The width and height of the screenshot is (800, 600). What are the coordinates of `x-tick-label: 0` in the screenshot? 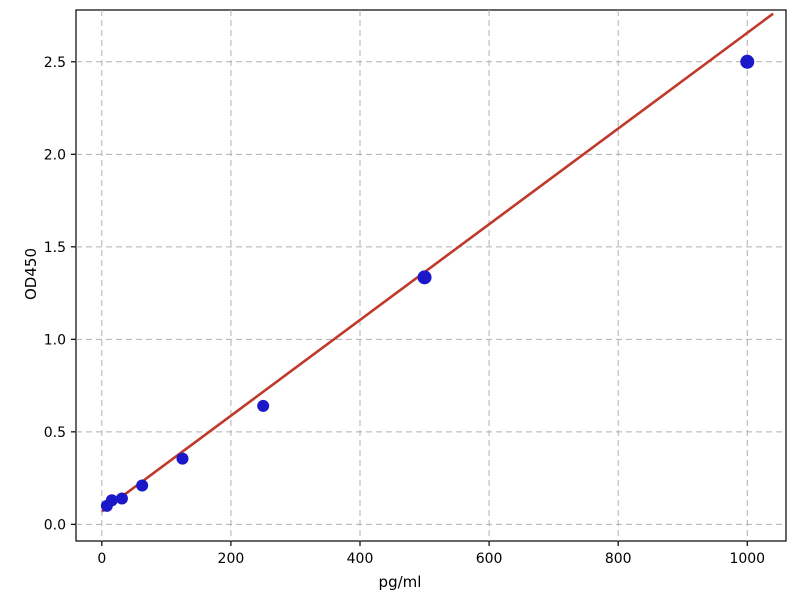 It's located at (101, 559).